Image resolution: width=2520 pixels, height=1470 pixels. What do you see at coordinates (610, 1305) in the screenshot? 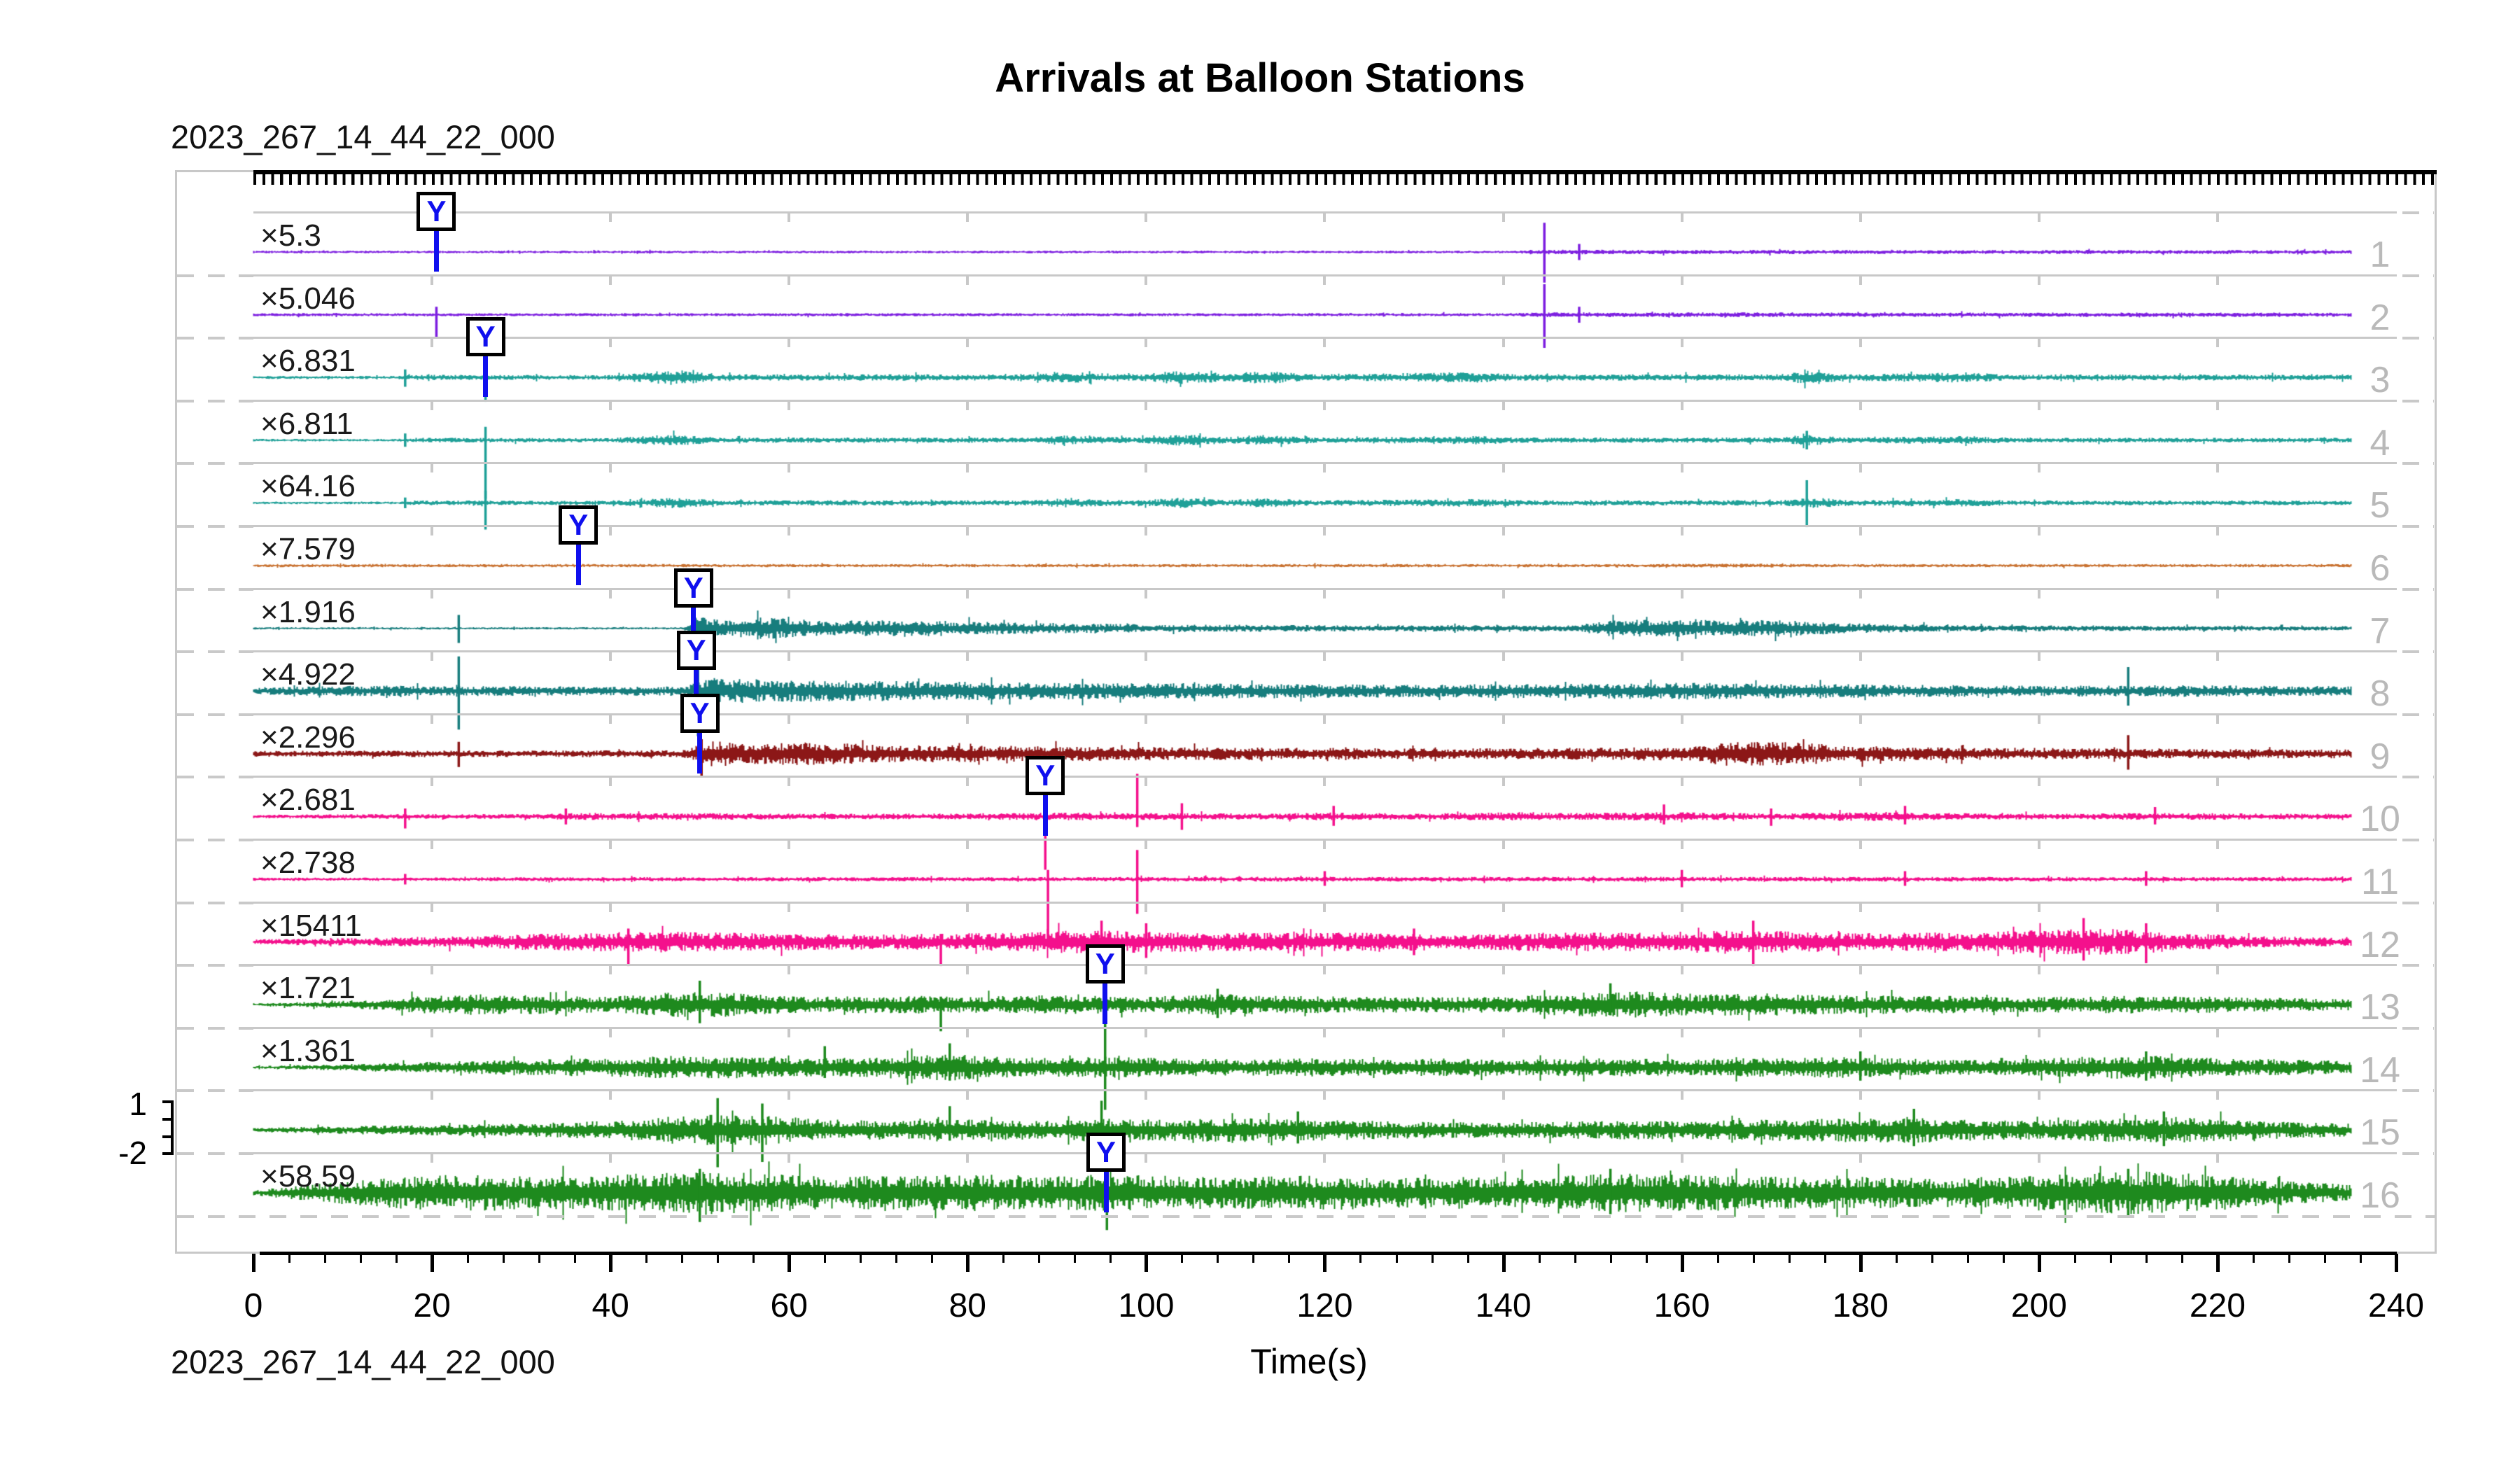
I see `x-axis-tick-label: 40` at bounding box center [610, 1305].